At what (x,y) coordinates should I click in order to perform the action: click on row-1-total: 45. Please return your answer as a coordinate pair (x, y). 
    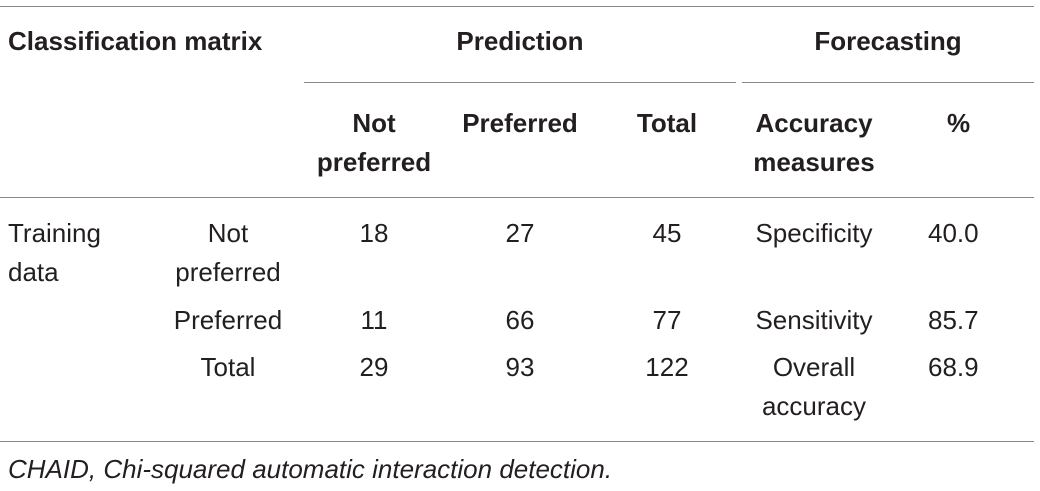
    Looking at the image, I should click on (667, 233).